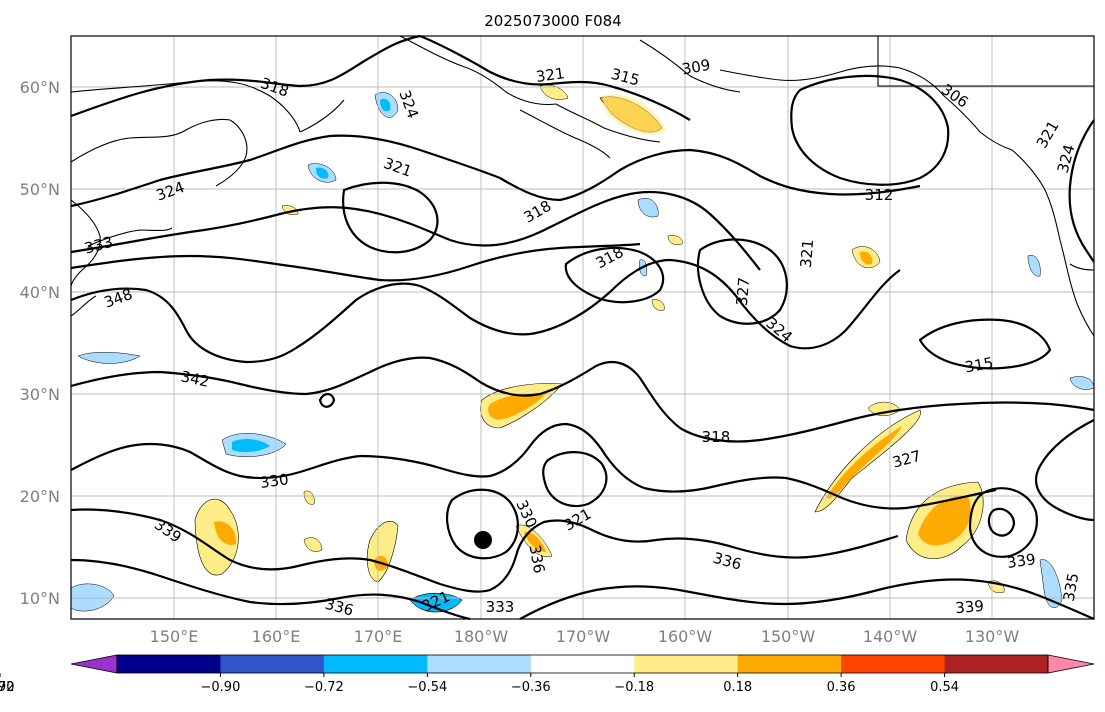 The width and height of the screenshot is (1105, 712). Describe the element at coordinates (40, 598) in the screenshot. I see `lat-label: 10°N` at that location.